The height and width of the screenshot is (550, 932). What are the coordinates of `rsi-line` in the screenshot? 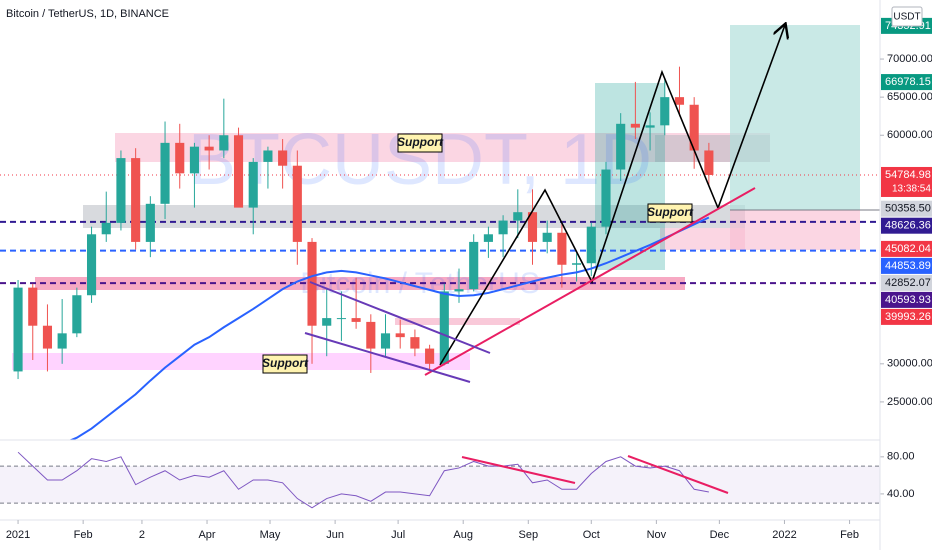 It's located at (363, 480).